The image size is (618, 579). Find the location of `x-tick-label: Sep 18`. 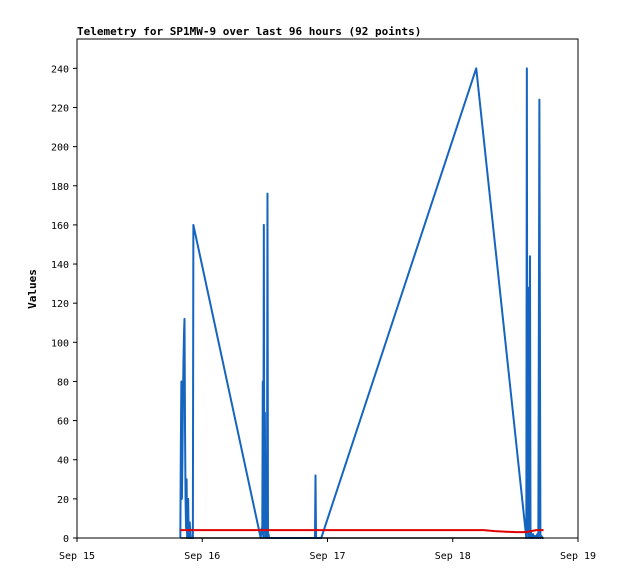

x-tick-label: Sep 18 is located at coordinates (453, 556).